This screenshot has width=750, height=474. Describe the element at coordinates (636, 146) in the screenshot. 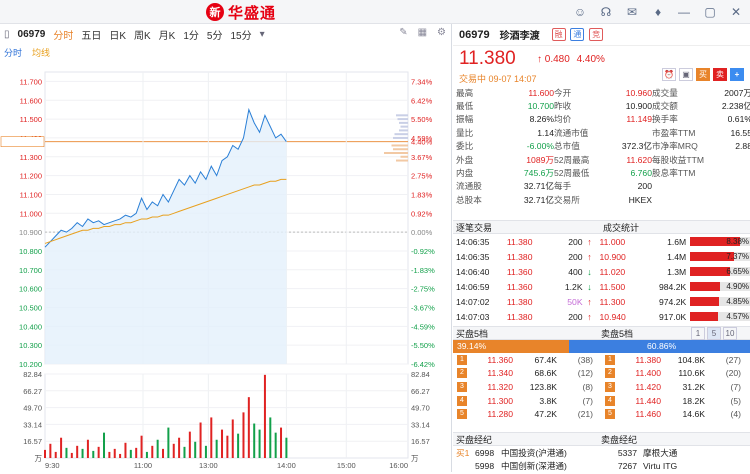

I see `quote-value: 372.3亿` at that location.